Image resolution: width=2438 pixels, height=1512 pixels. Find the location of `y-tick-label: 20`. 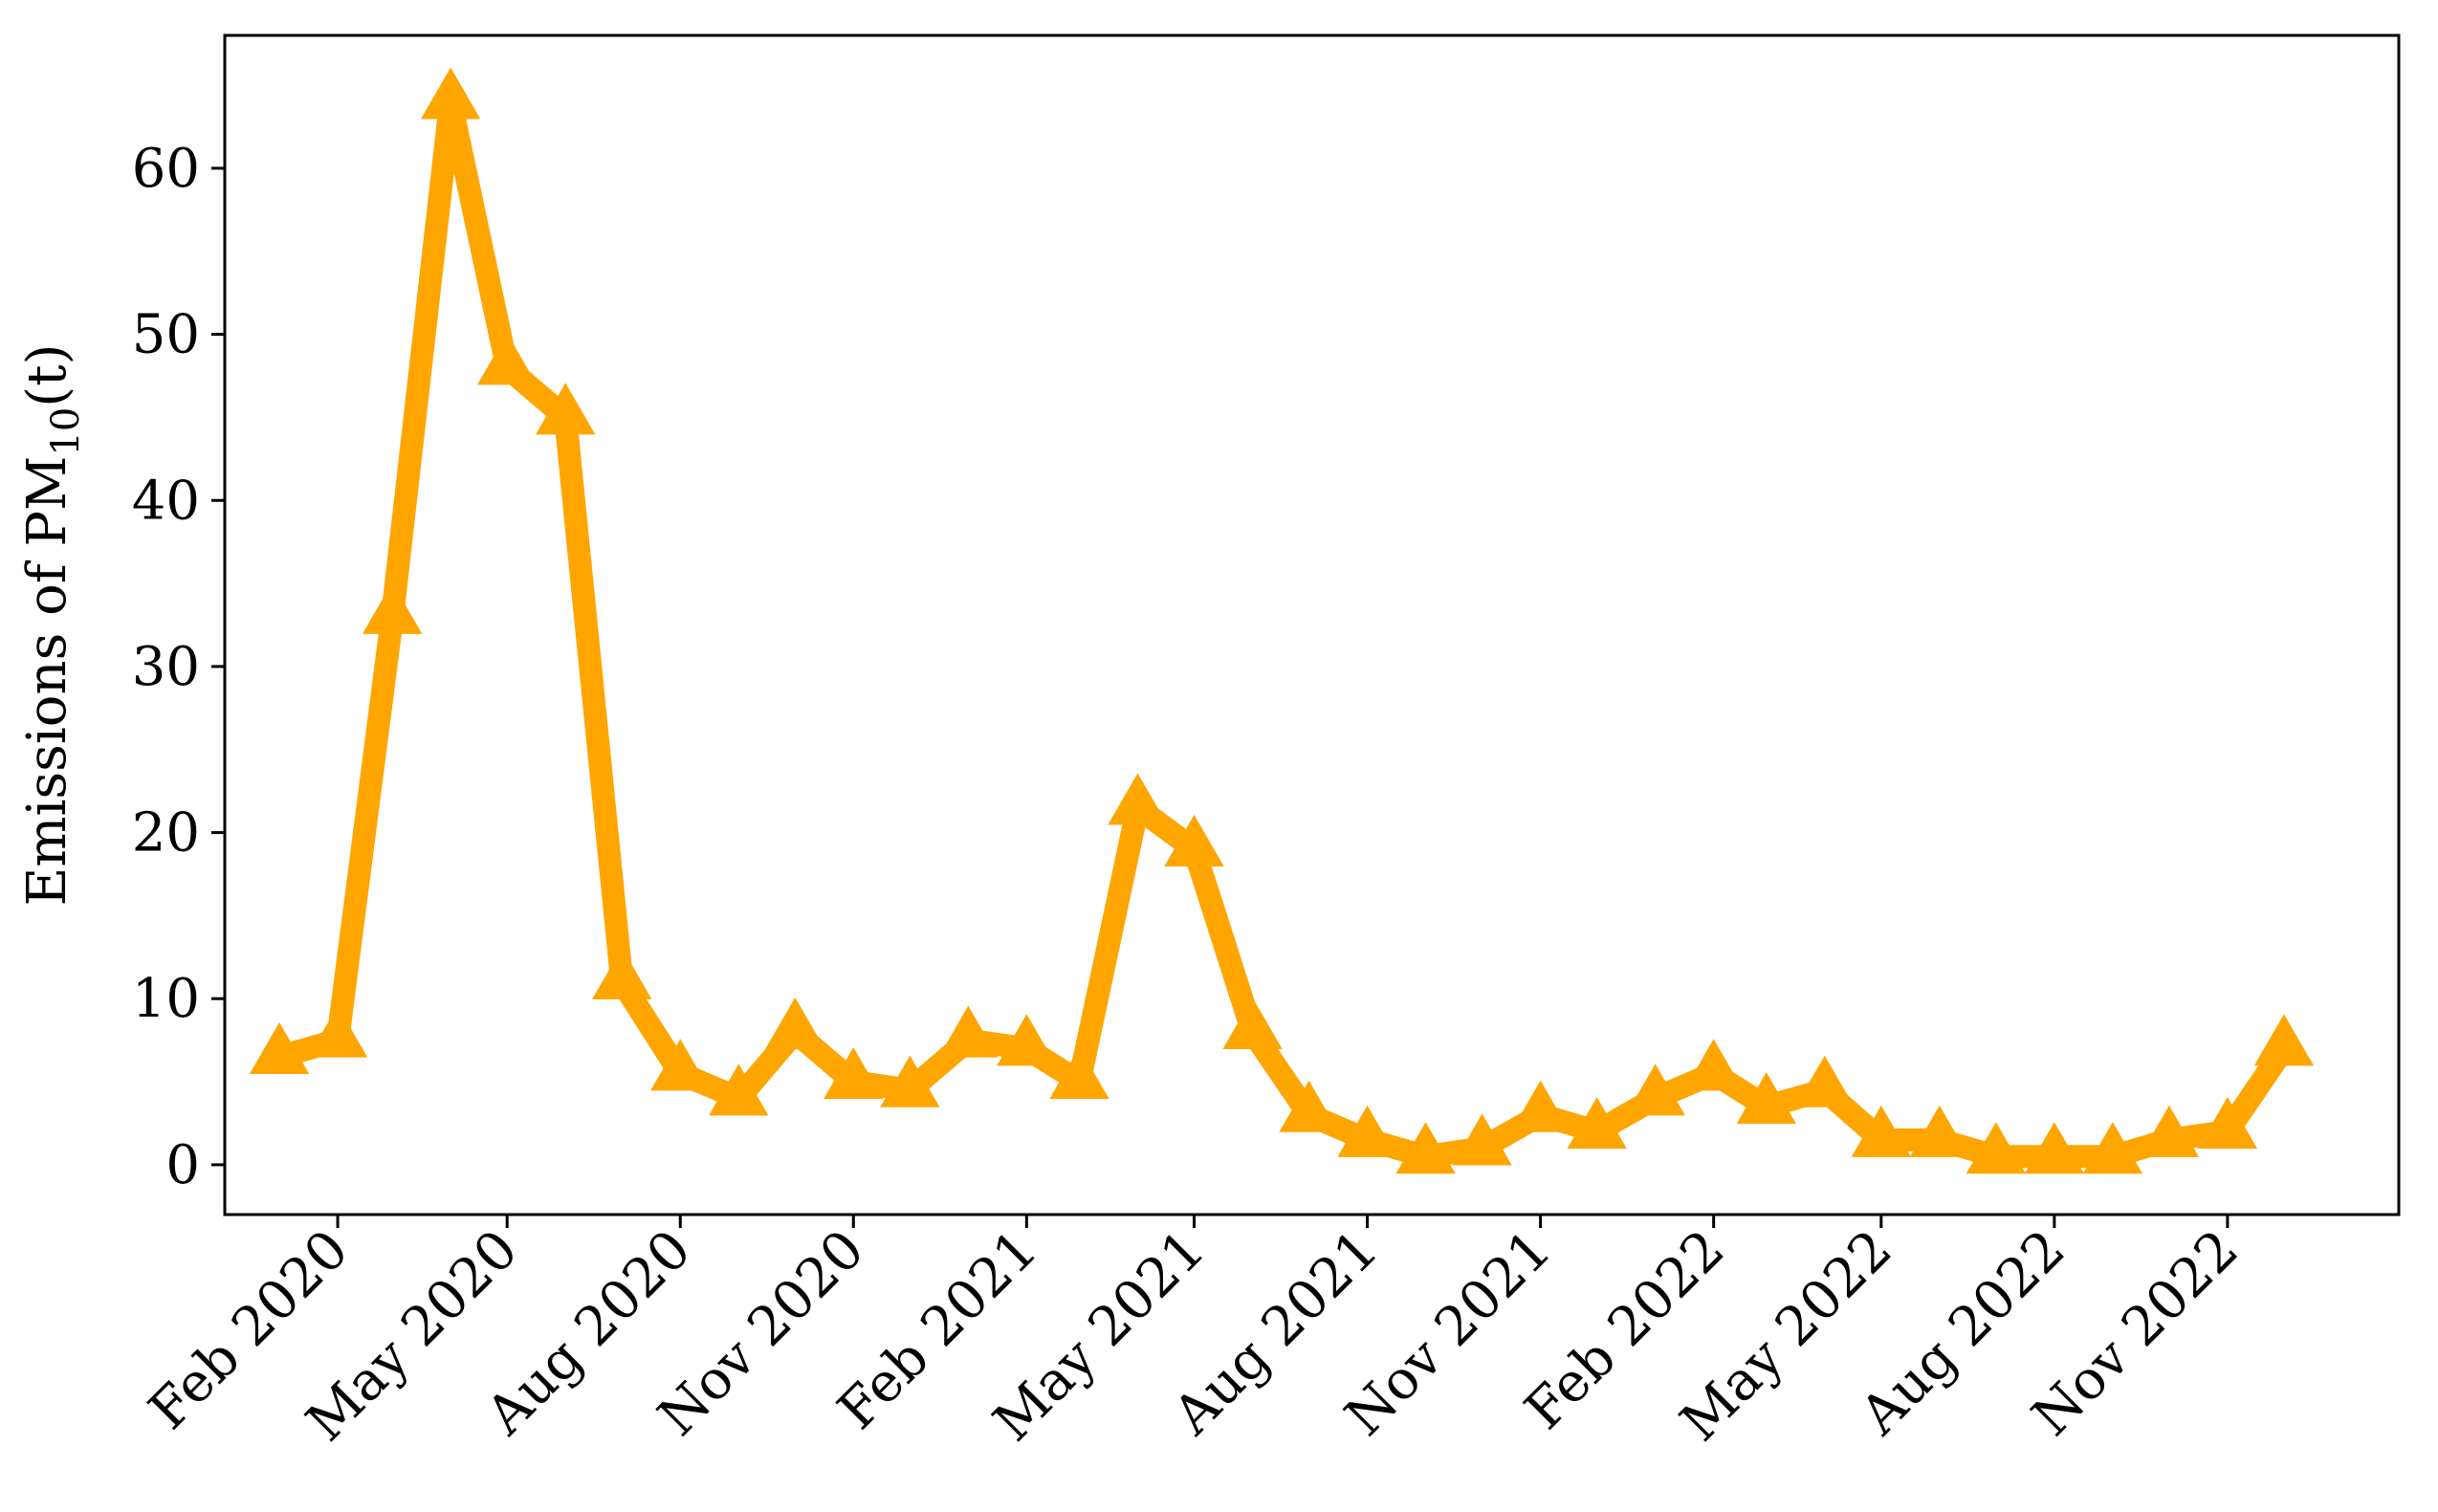

y-tick-label: 20 is located at coordinates (166, 833).